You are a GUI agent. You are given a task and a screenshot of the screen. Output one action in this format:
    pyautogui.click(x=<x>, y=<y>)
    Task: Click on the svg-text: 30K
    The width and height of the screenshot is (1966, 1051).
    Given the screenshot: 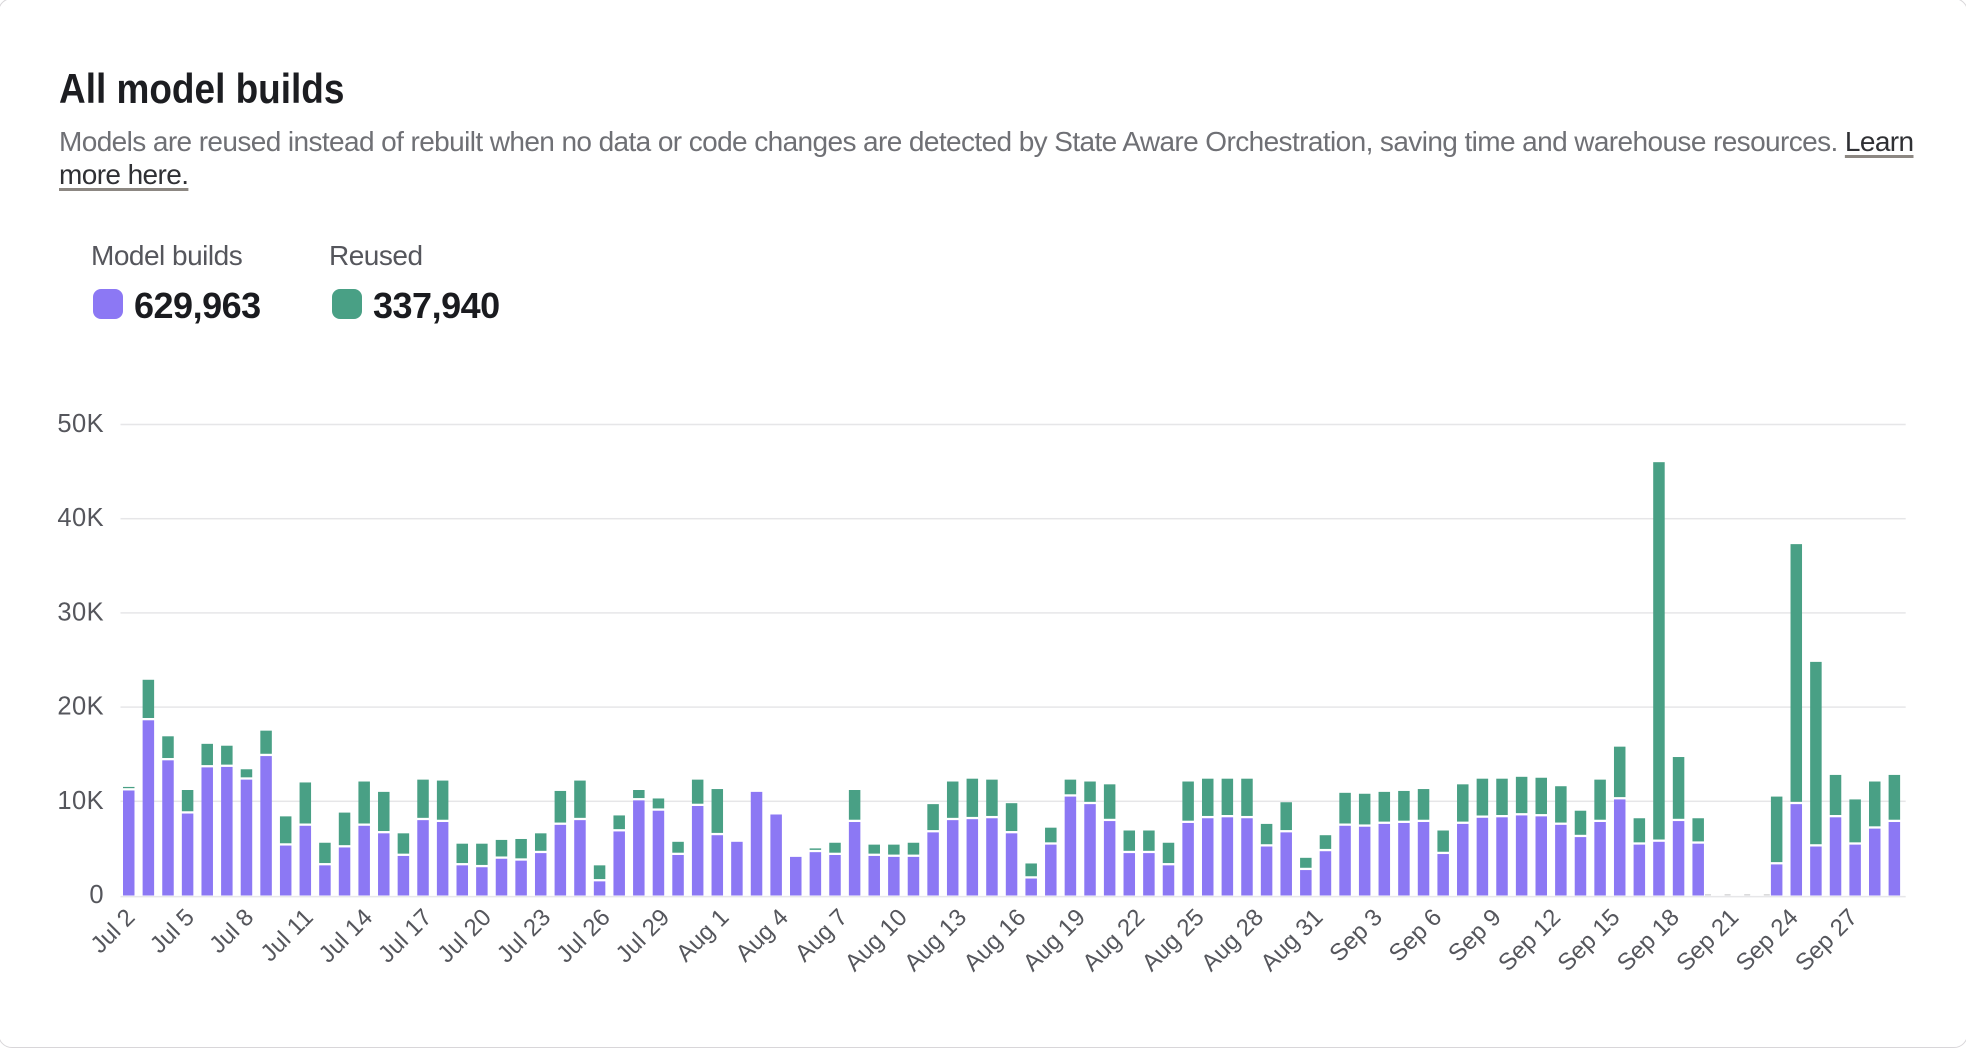 What is the action you would take?
    pyautogui.click(x=80, y=612)
    